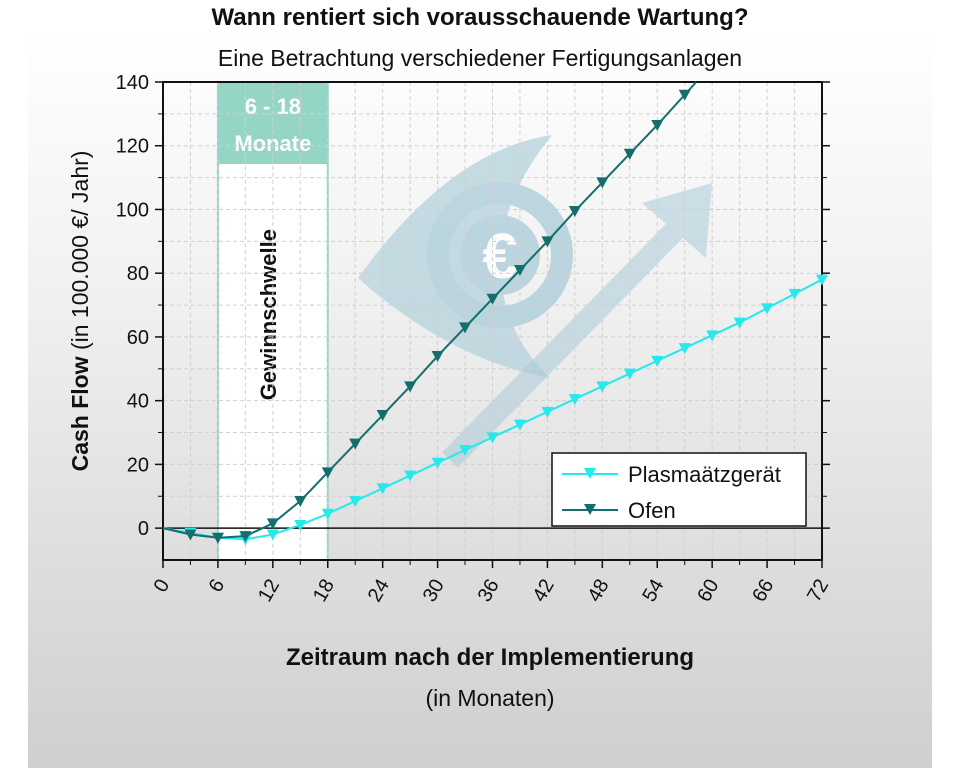 This screenshot has height=768, width=960. I want to click on y-tick-label: 120, so click(132, 147).